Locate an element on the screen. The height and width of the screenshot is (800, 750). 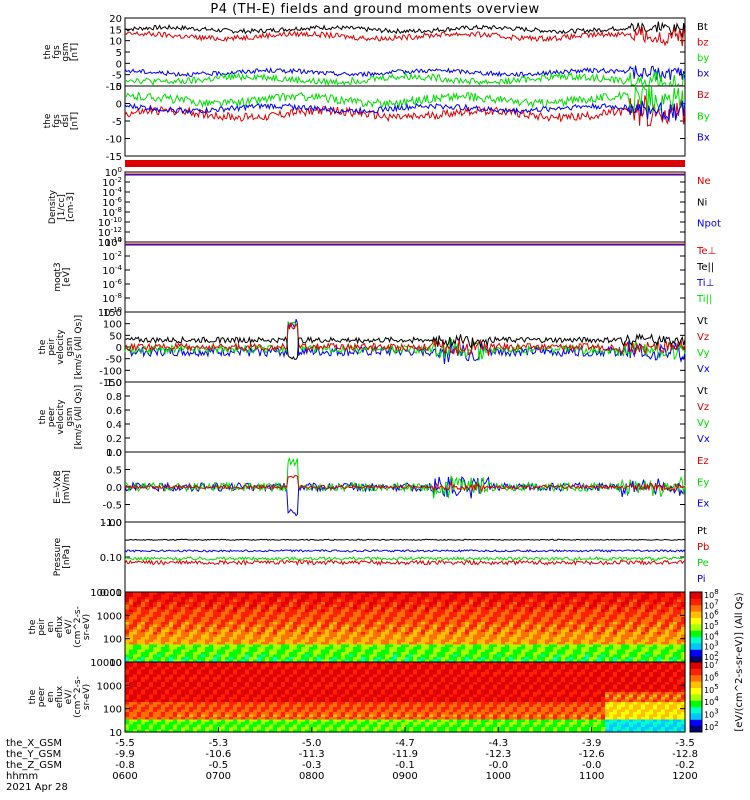
legend-entry: Vx is located at coordinates (703, 369).